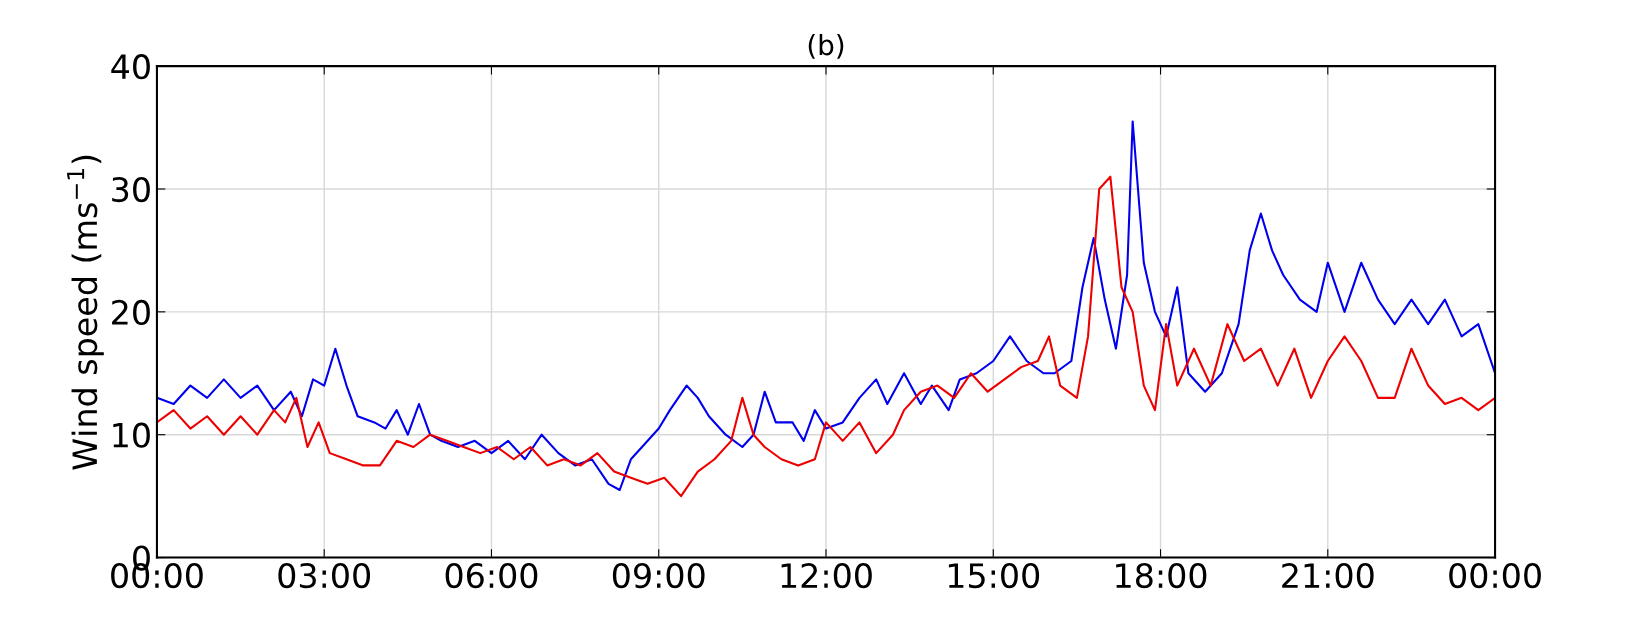 This screenshot has height=630, width=1652. What do you see at coordinates (85, 312) in the screenshot?
I see `y-axis-title: Wind speed (ms$^{−1}$)` at bounding box center [85, 312].